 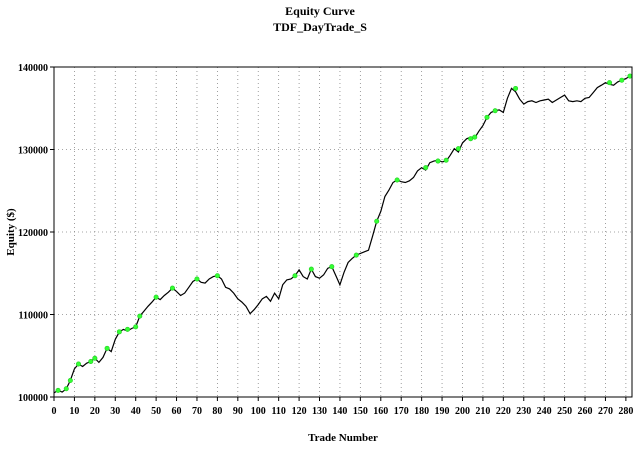 I want to click on x-tick-label: 10, so click(x=74, y=411).